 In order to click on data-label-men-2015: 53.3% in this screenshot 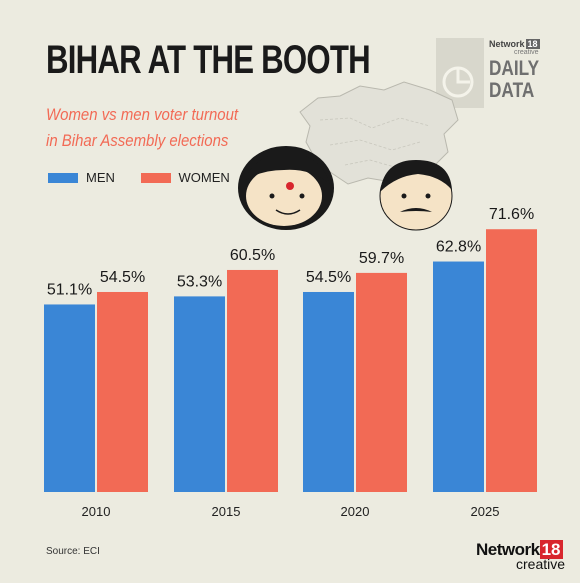, I will do `click(199, 281)`.